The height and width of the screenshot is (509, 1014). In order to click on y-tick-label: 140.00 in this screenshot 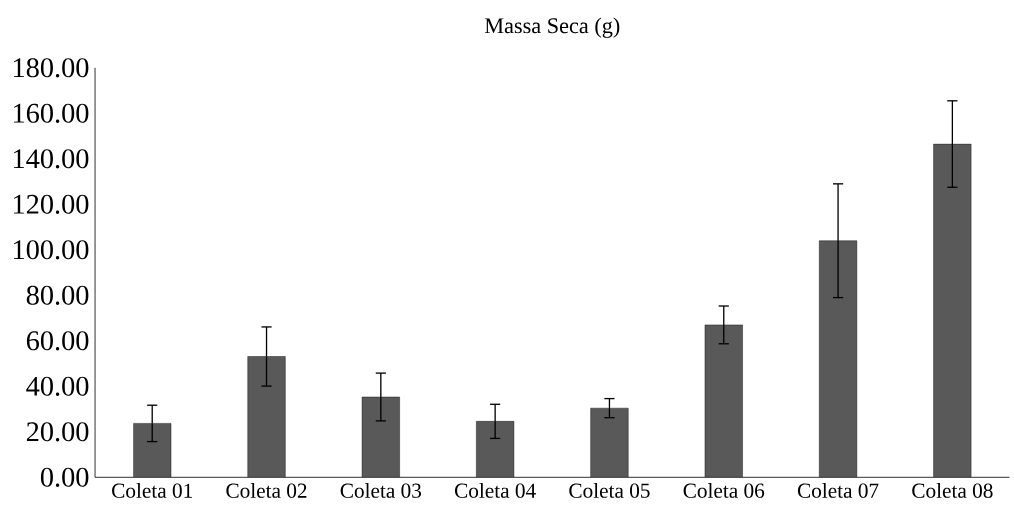, I will do `click(51, 159)`.